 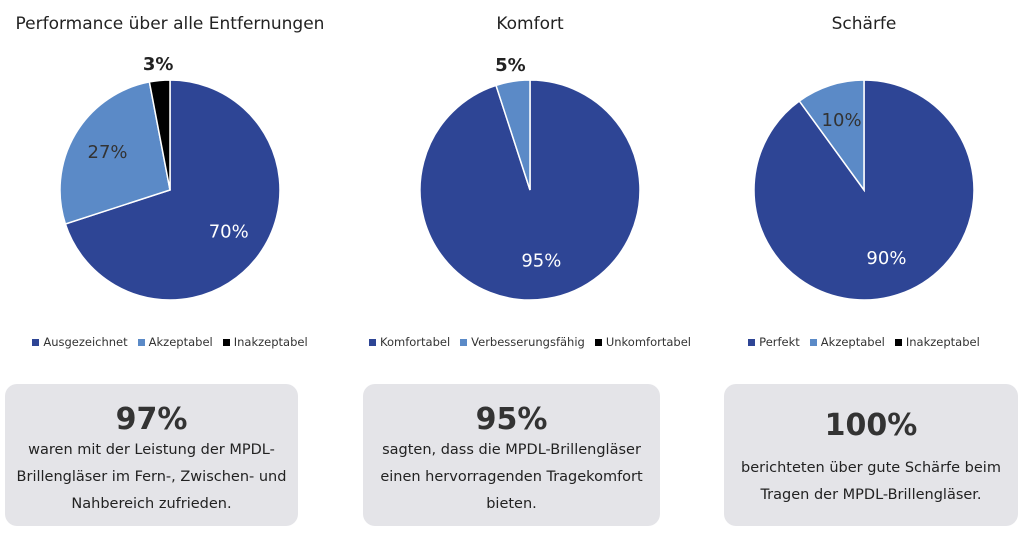 What do you see at coordinates (511, 419) in the screenshot?
I see `card-headline: 95%` at bounding box center [511, 419].